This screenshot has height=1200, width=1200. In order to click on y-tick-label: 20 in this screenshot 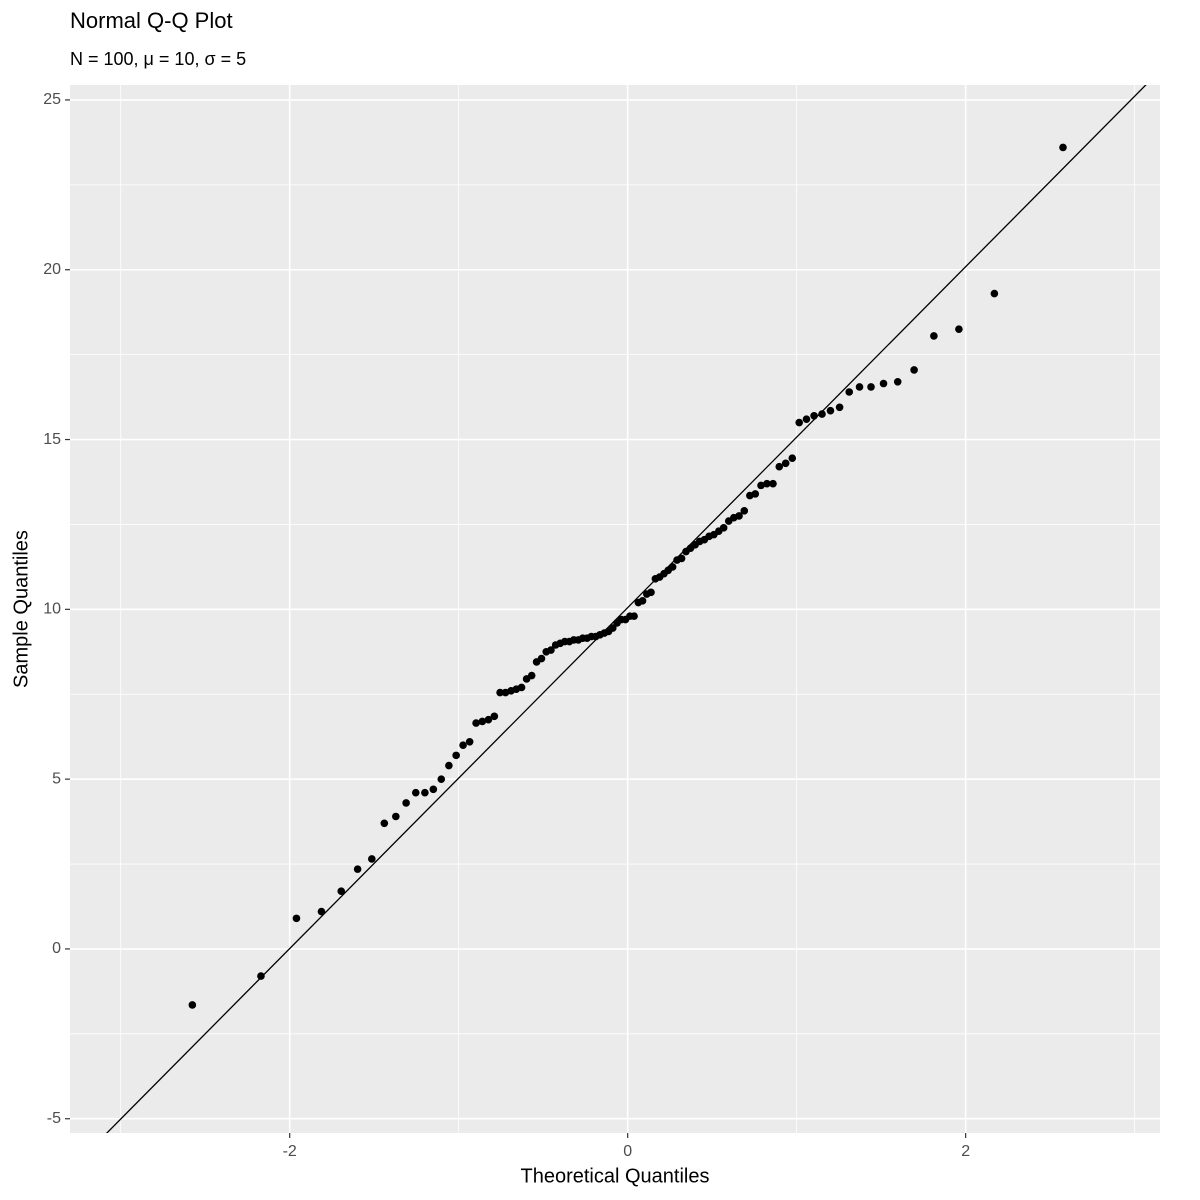, I will do `click(52, 269)`.